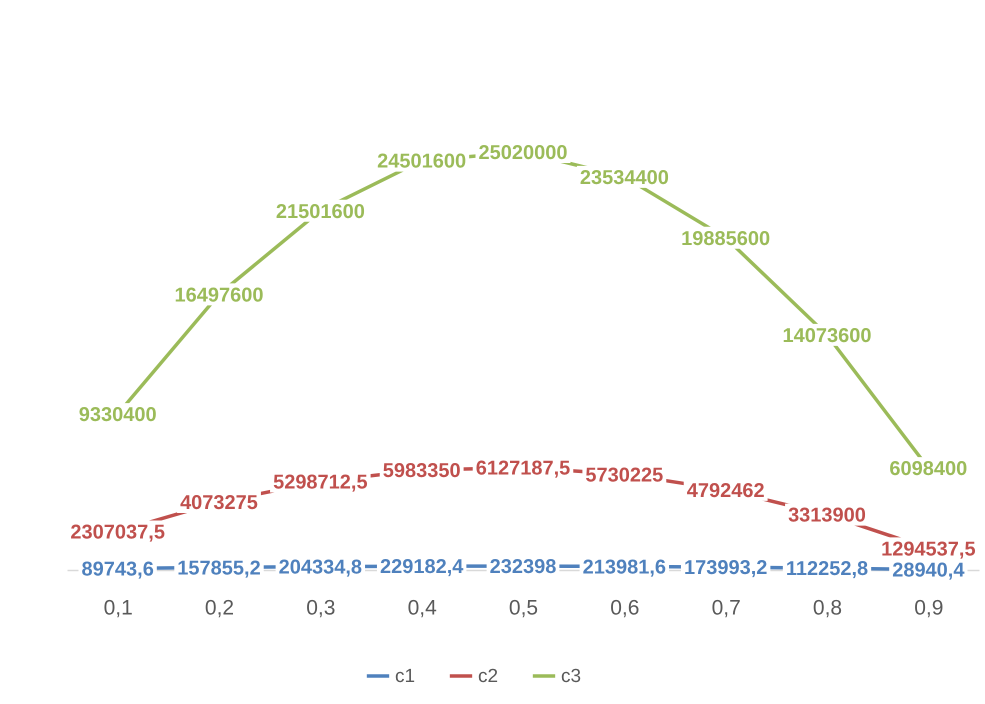 The height and width of the screenshot is (704, 985). I want to click on data-label: 5983350, so click(421, 471).